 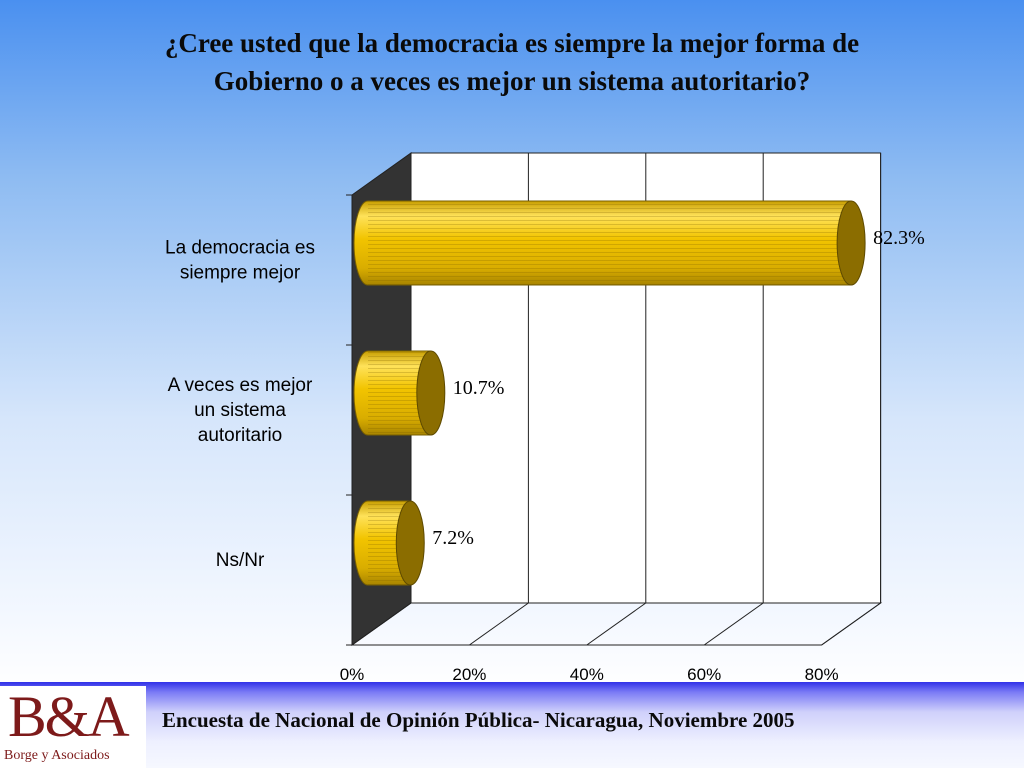 I want to click on category-label-line: Ns/Nr, so click(x=240, y=560).